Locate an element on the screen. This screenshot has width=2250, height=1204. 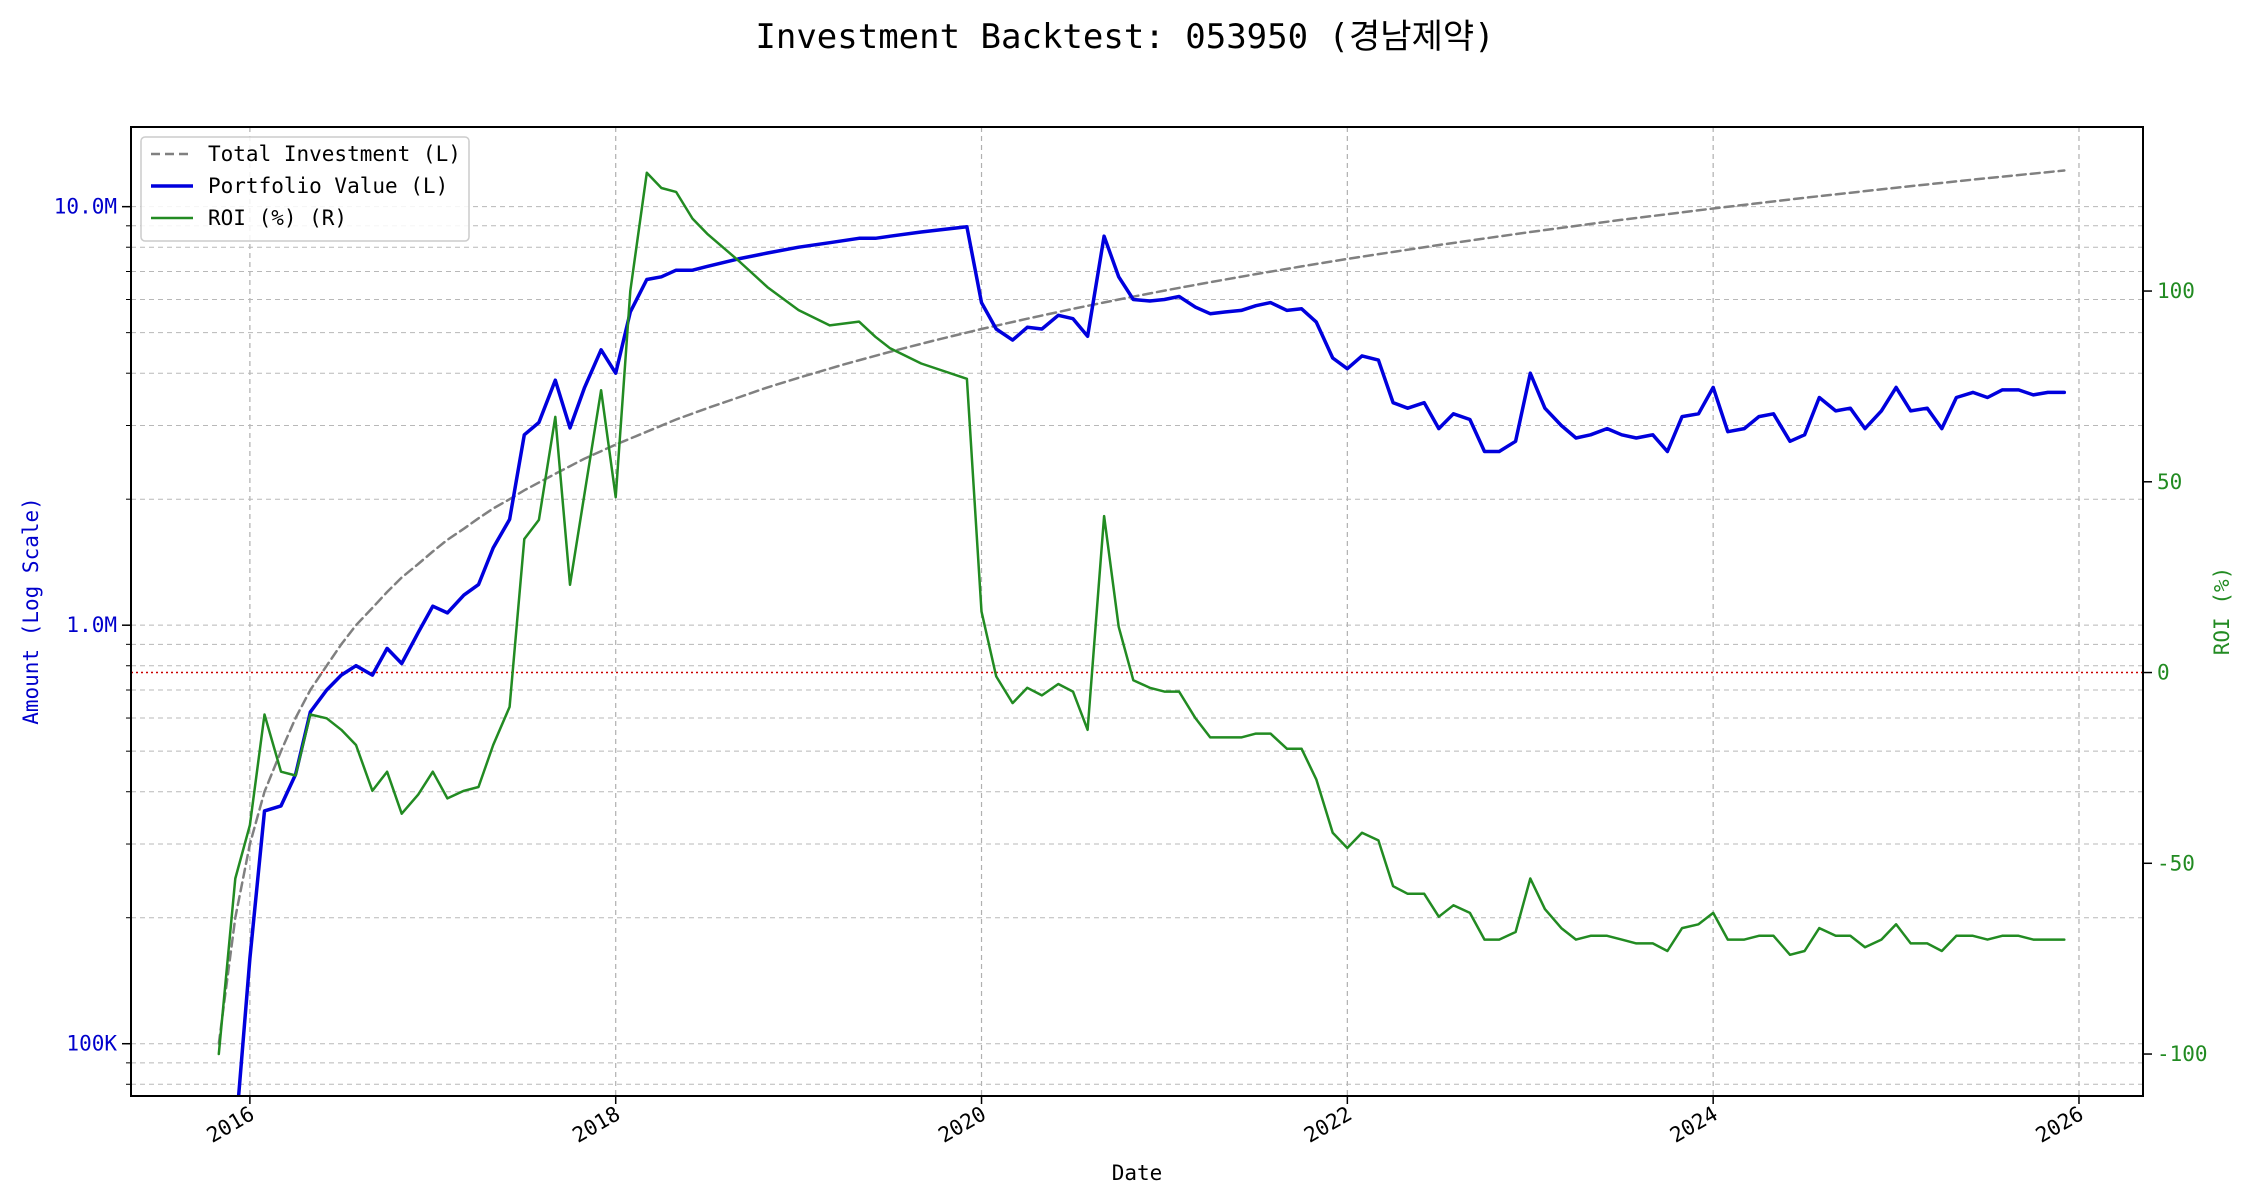
legend-label-total-investment: Total Investment (L) is located at coordinates (334, 154).